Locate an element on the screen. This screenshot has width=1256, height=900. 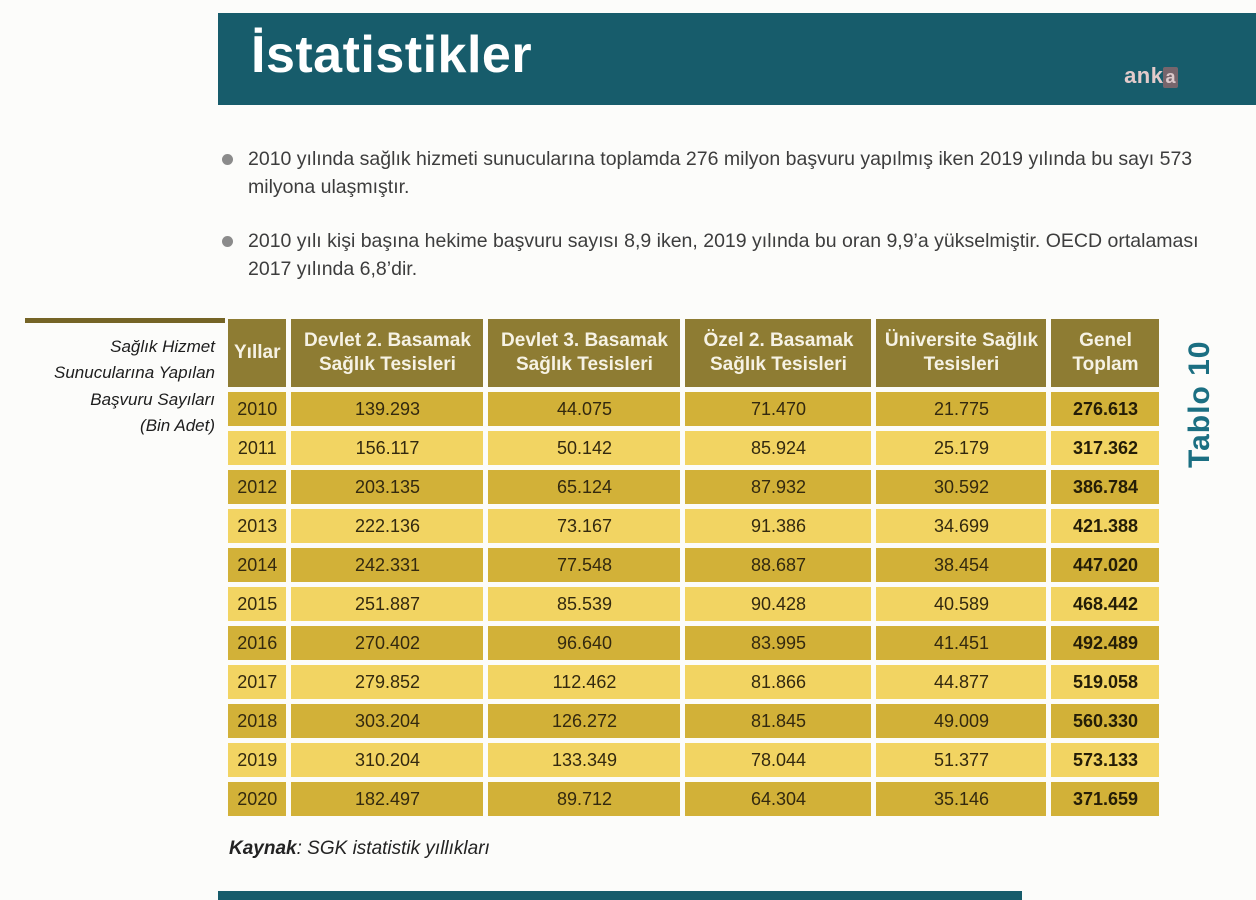
source-text: : SGK istatistik yıllıkları is located at coordinates (393, 848).